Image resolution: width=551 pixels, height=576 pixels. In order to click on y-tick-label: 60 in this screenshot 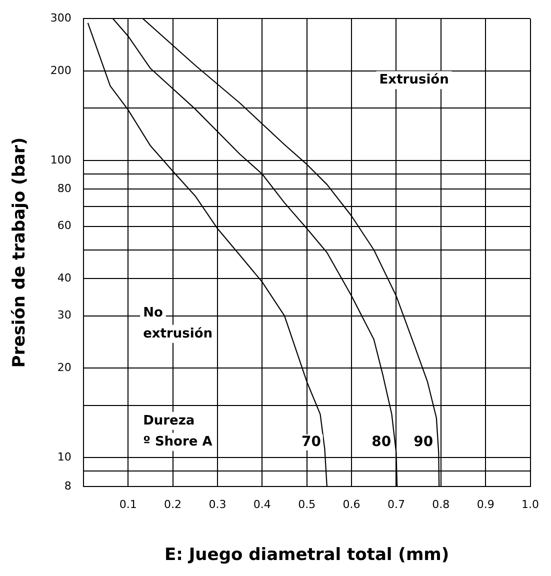, I will do `click(64, 225)`.